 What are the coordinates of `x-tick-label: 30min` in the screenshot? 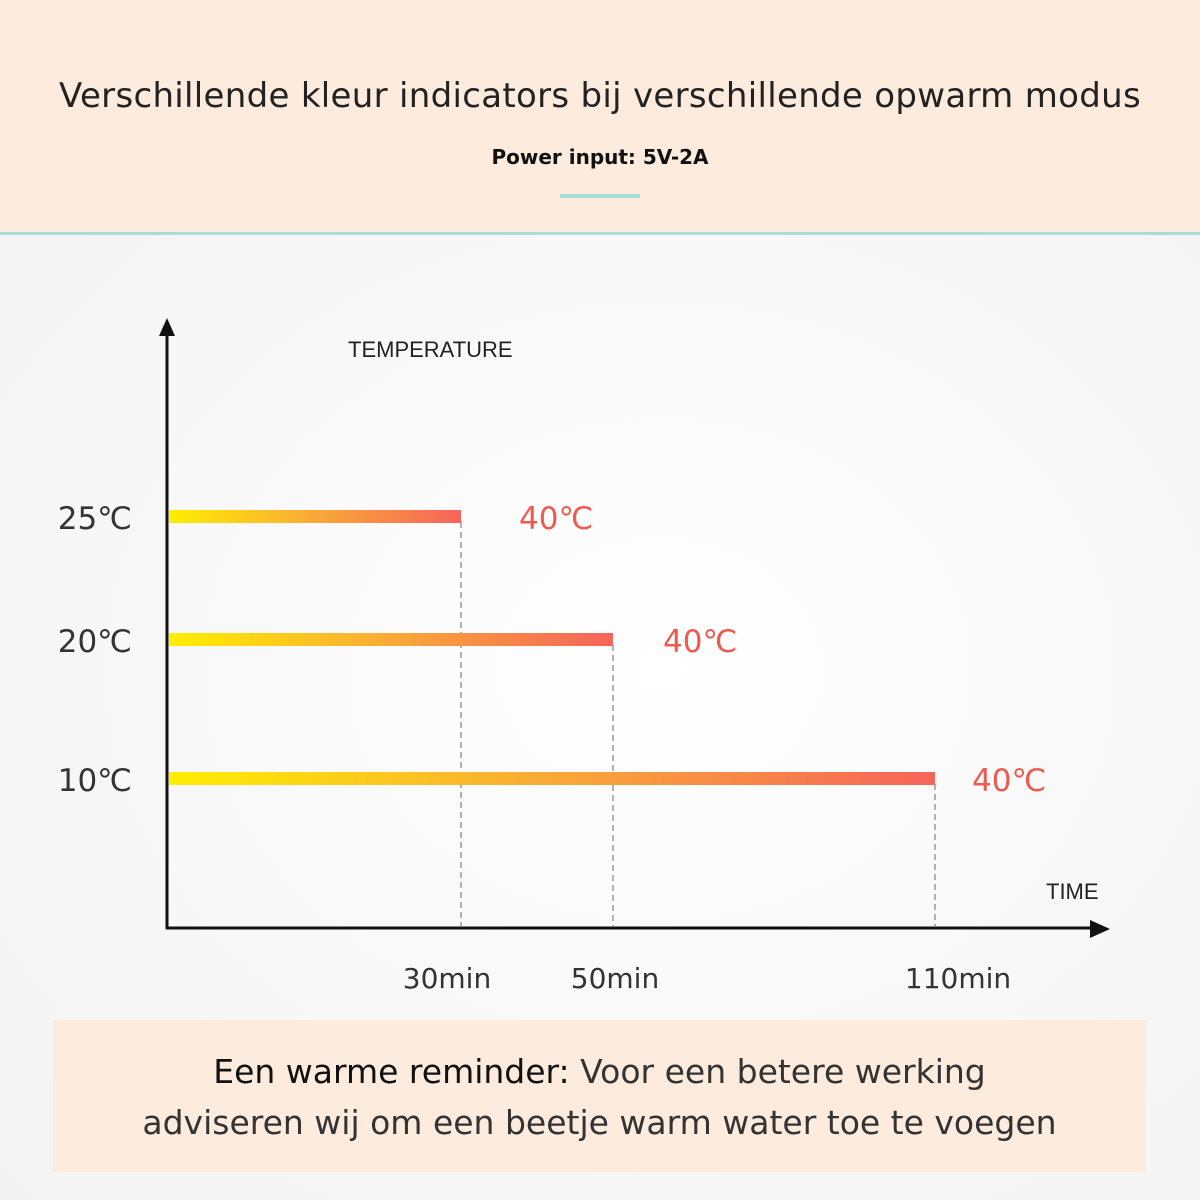 It's located at (447, 978).